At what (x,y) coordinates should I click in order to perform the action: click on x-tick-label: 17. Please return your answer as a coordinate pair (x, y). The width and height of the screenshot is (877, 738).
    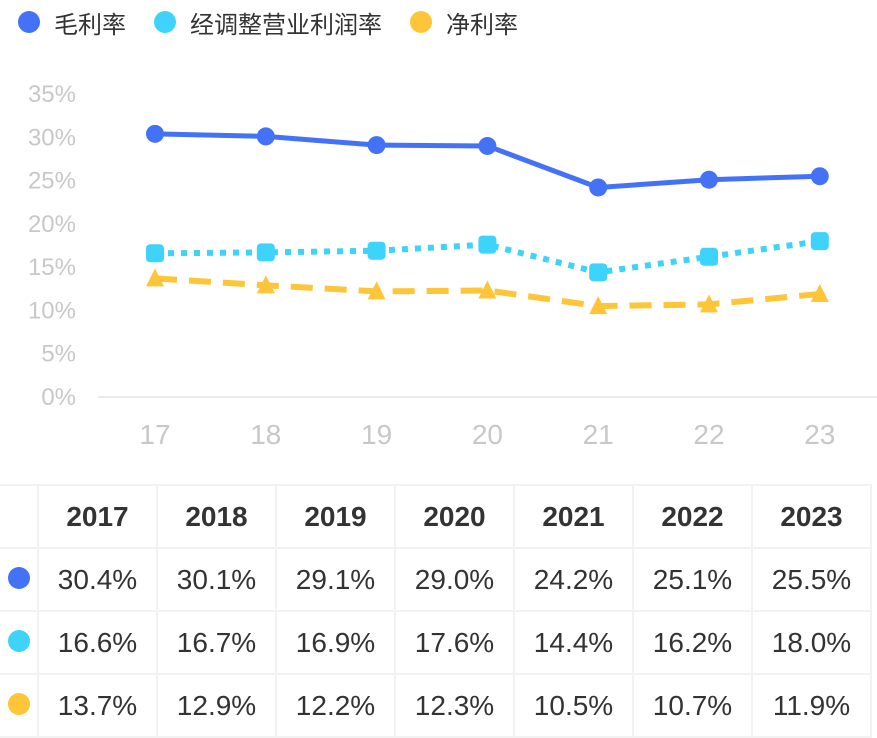
    Looking at the image, I should click on (154, 434).